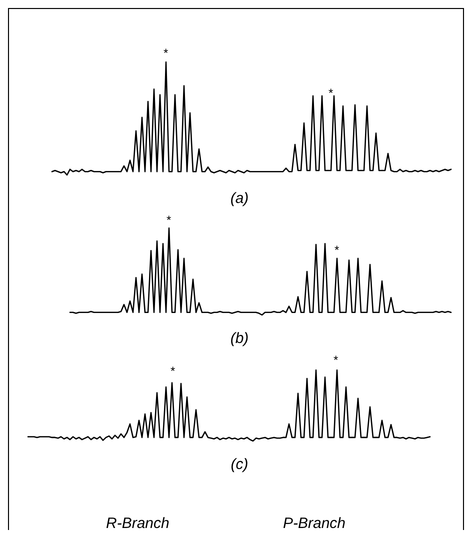 The image size is (472, 537). I want to click on text: R-Branch, so click(138, 523).